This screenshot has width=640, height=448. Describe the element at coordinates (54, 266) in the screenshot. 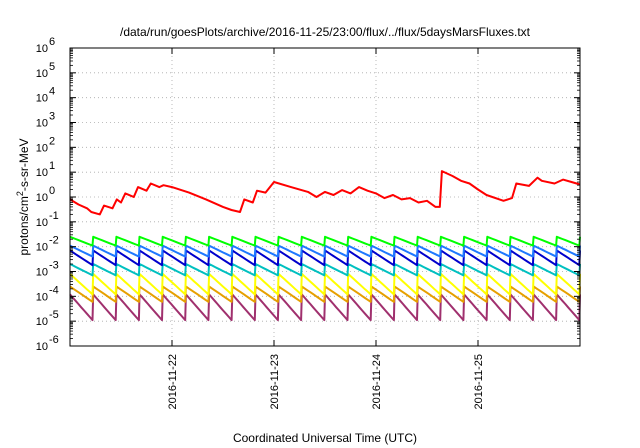

I see `y-tick-exponent: -3` at that location.